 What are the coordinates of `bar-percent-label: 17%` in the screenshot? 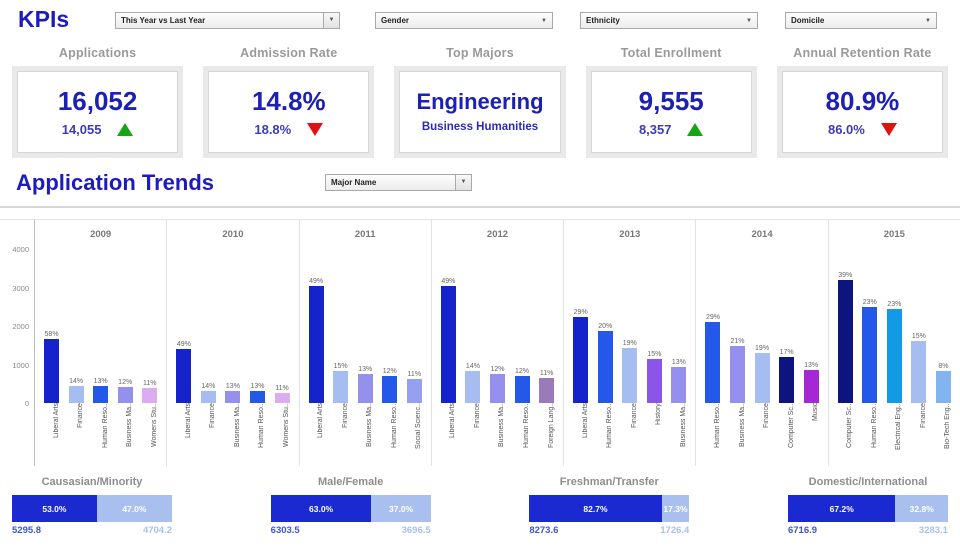 It's located at (786, 353).